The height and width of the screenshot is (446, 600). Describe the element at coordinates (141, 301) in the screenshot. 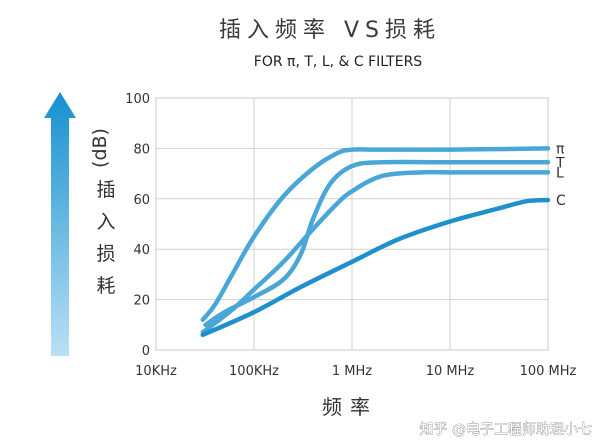

I see `y-tick-label: 20` at that location.